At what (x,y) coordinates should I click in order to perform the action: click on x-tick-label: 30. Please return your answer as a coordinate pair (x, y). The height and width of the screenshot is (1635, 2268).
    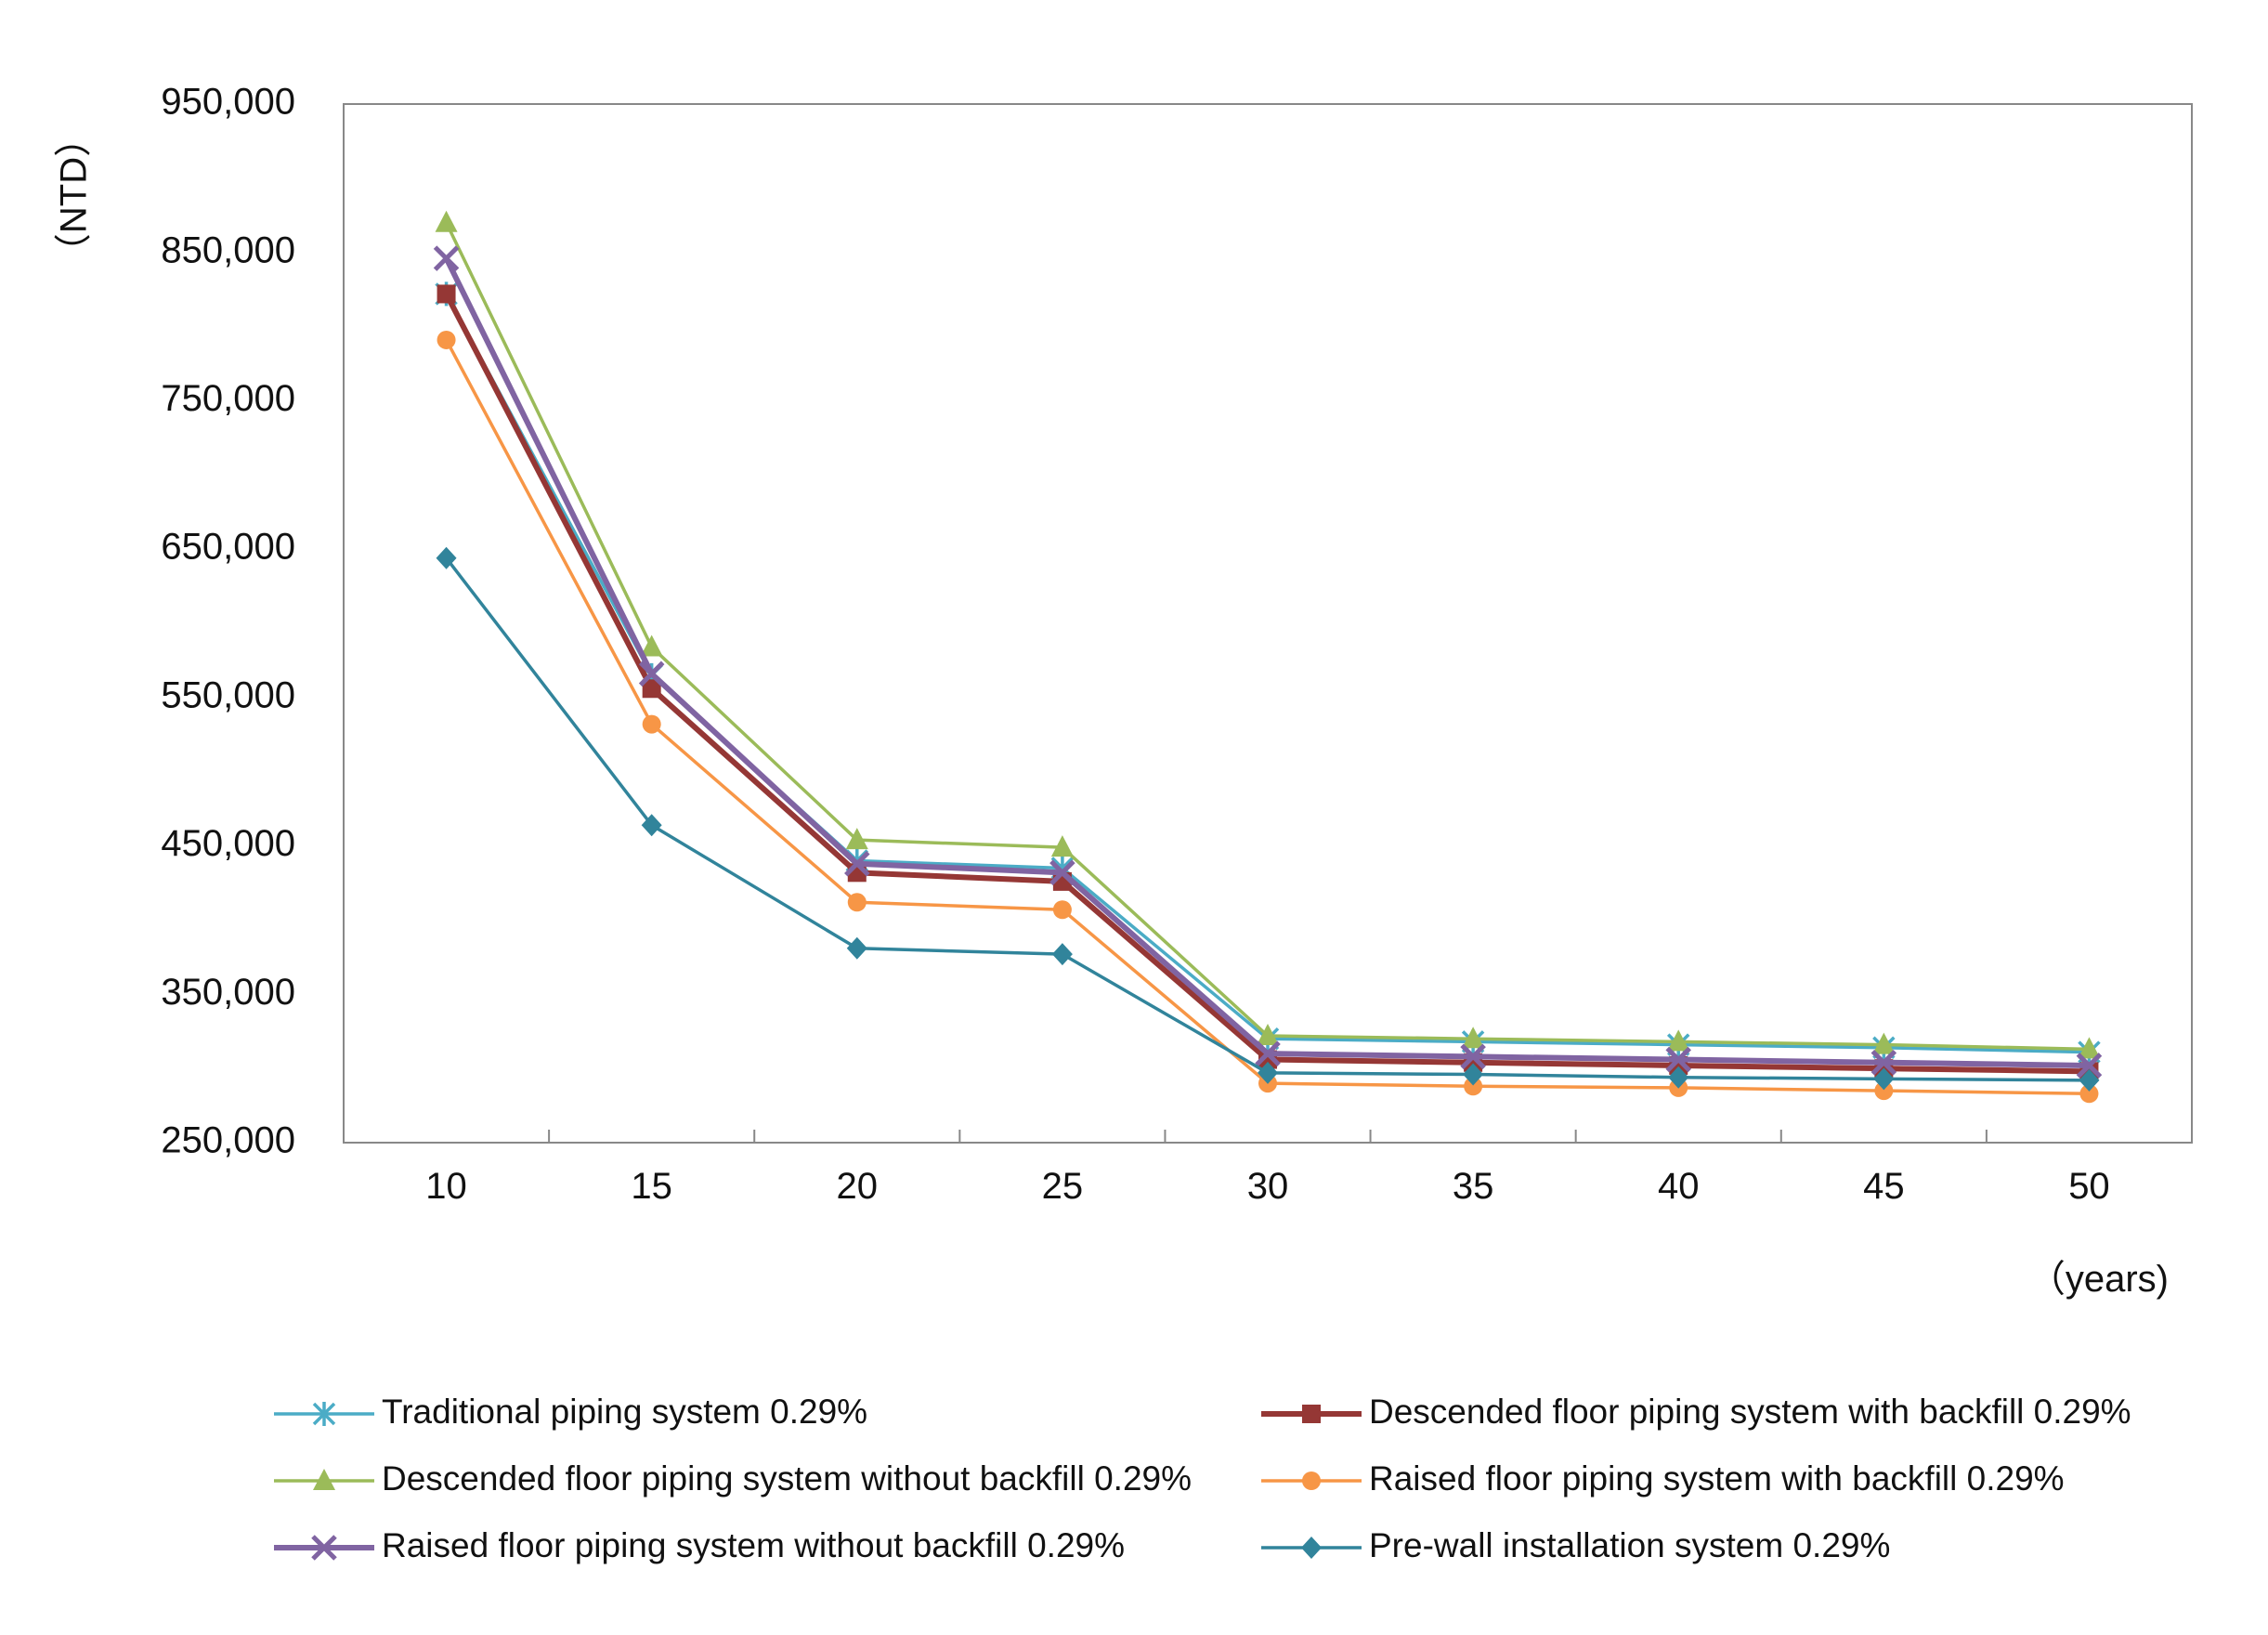
    Looking at the image, I should click on (1268, 1186).